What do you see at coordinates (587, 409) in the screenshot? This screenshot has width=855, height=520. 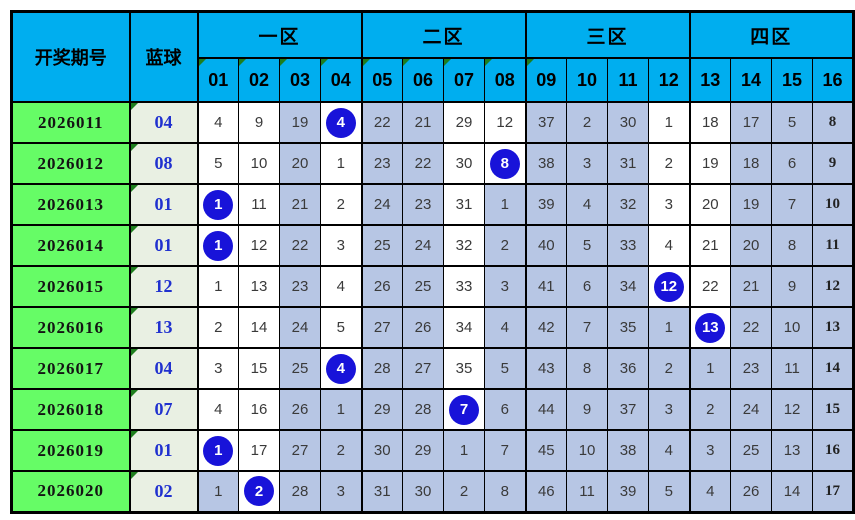 I see `omission-cell: 9` at bounding box center [587, 409].